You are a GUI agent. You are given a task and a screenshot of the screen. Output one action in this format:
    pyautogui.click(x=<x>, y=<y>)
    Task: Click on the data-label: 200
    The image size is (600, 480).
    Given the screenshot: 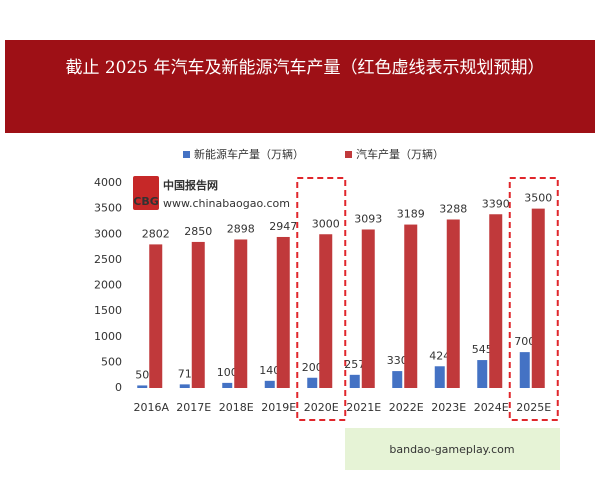 What is the action you would take?
    pyautogui.click(x=312, y=367)
    